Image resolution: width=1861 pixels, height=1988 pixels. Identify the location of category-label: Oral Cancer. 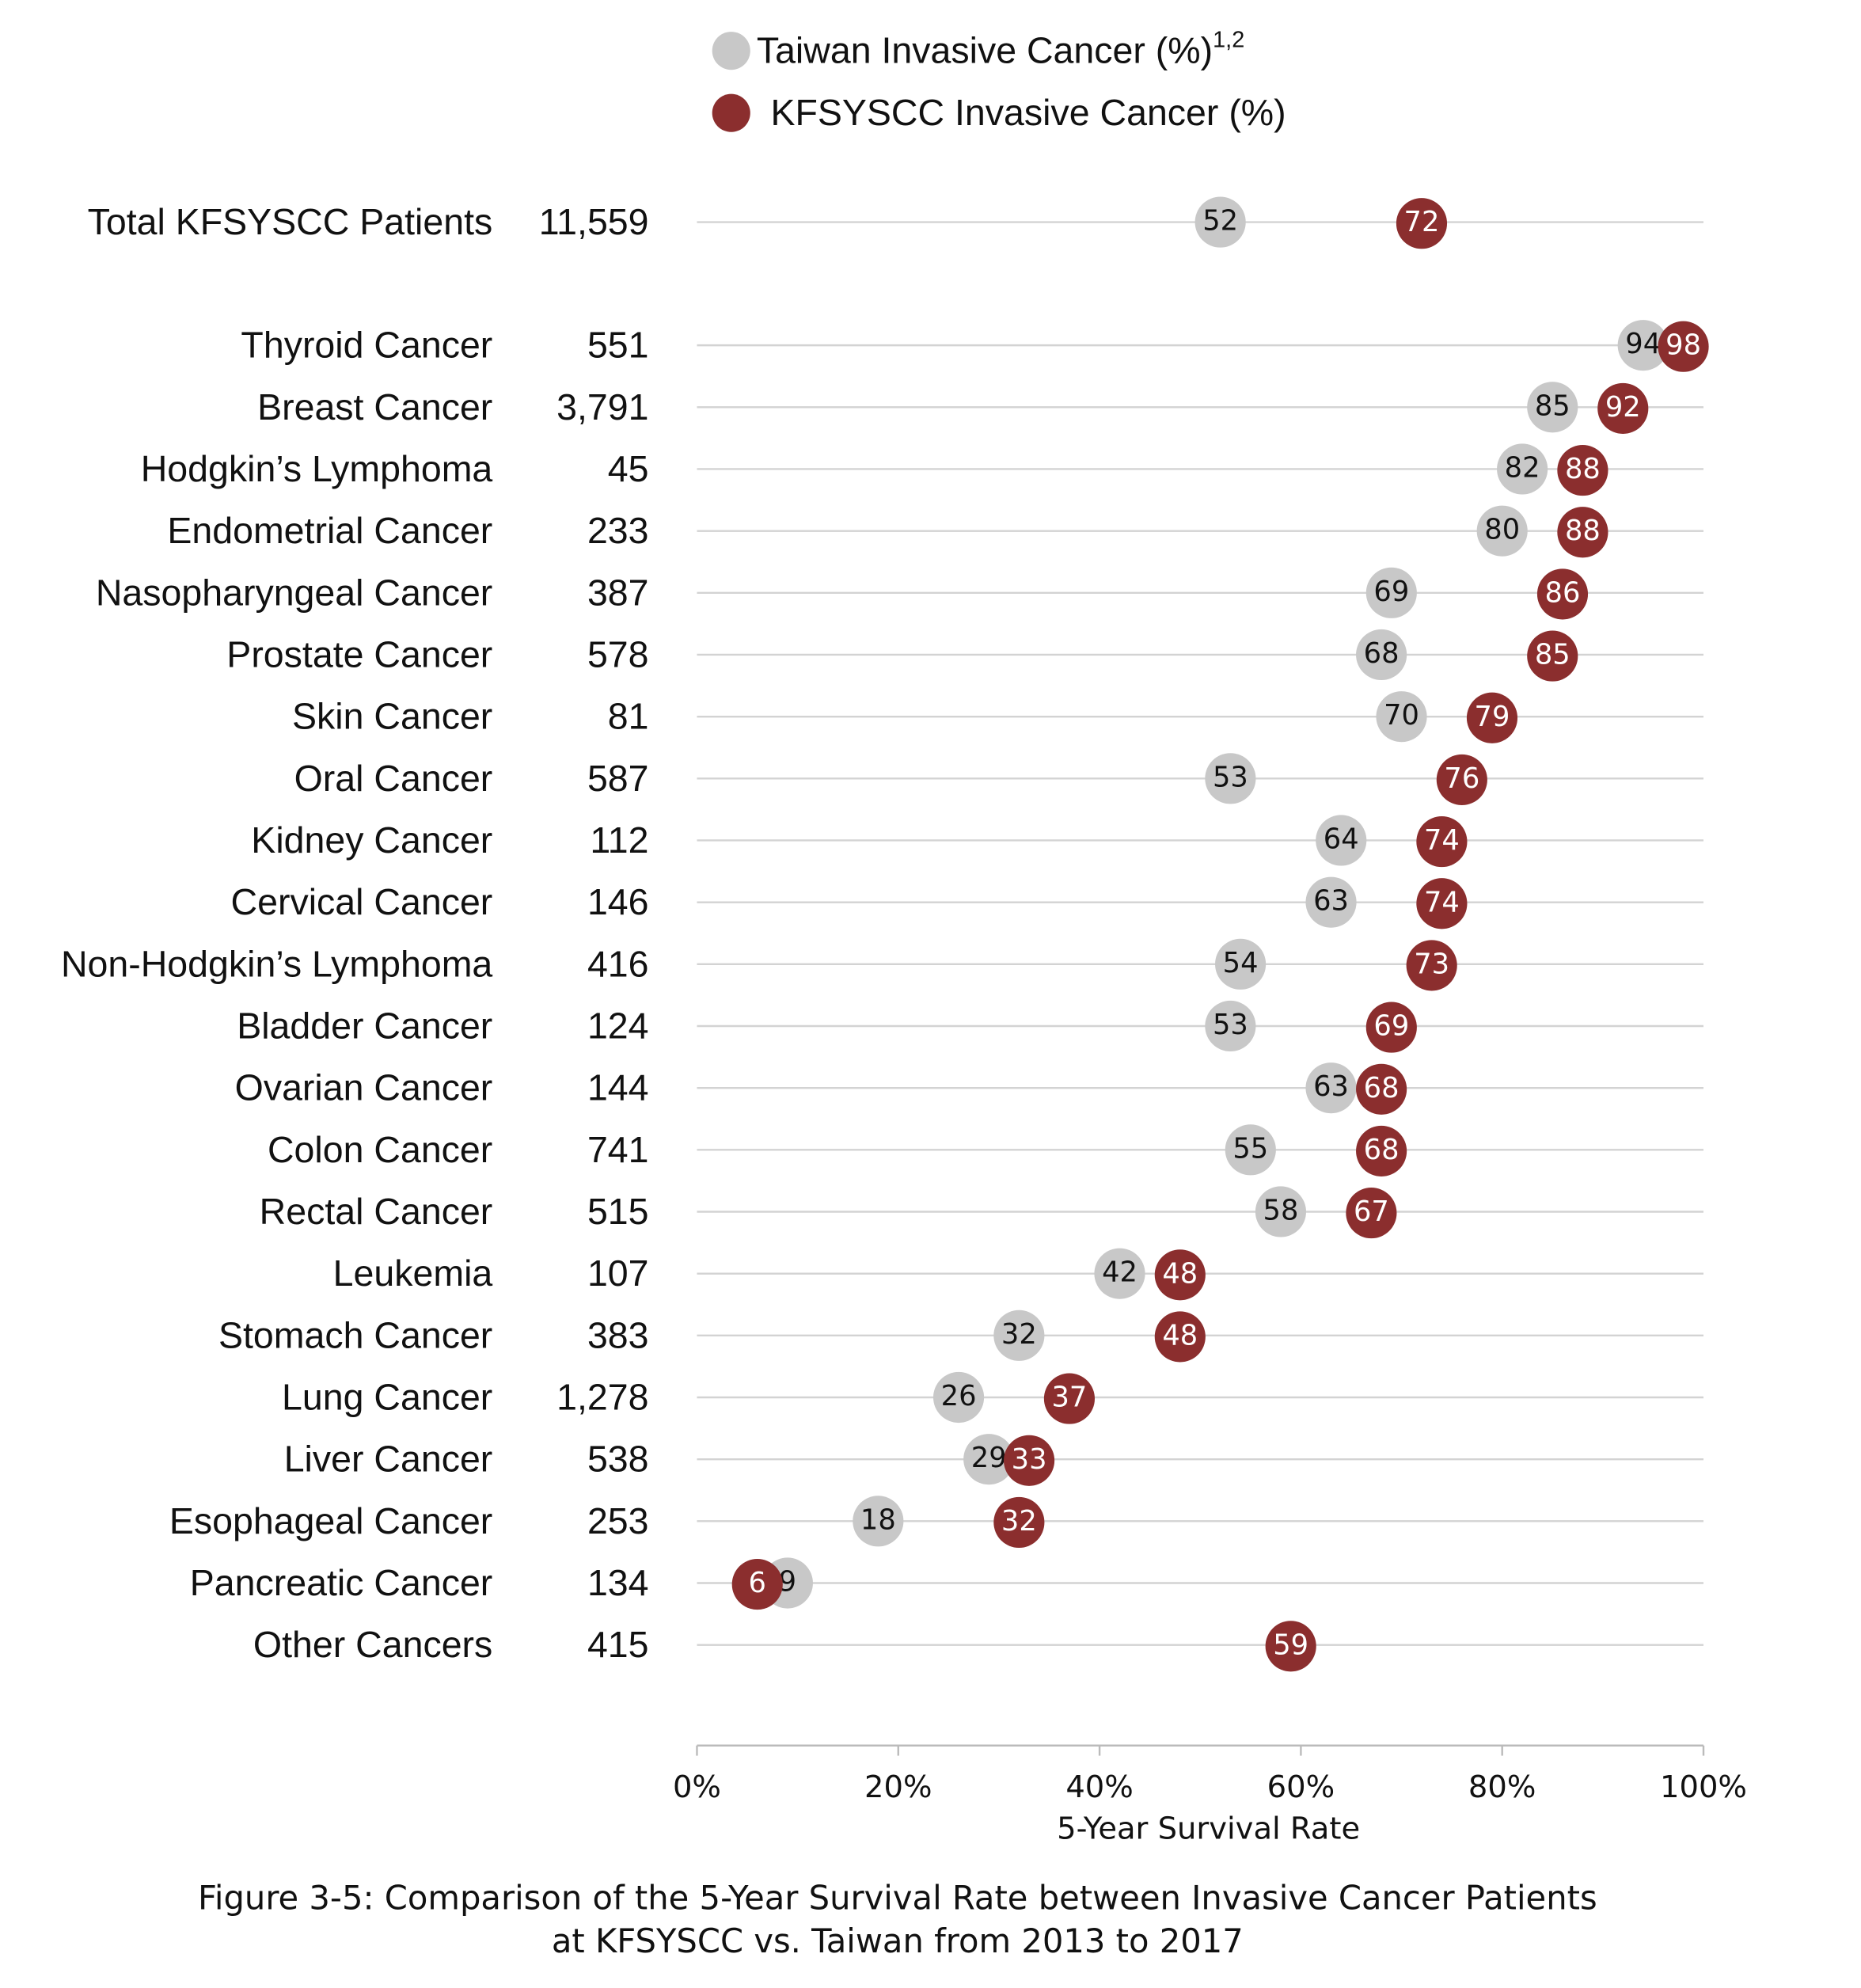
(394, 778).